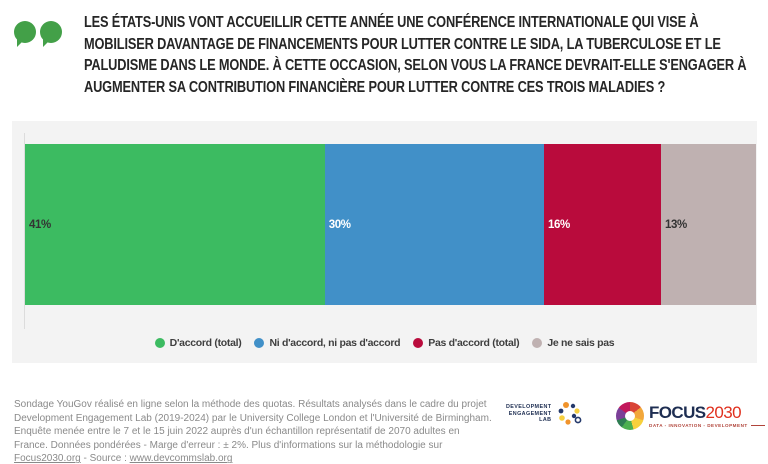  What do you see at coordinates (757, 425) in the screenshot?
I see `tagline-rule` at bounding box center [757, 425].